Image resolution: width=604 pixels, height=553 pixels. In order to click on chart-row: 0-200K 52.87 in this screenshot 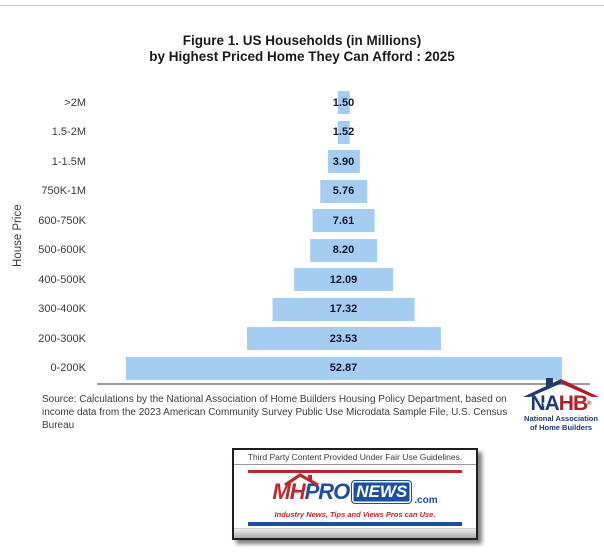, I will do `click(320, 369)`.